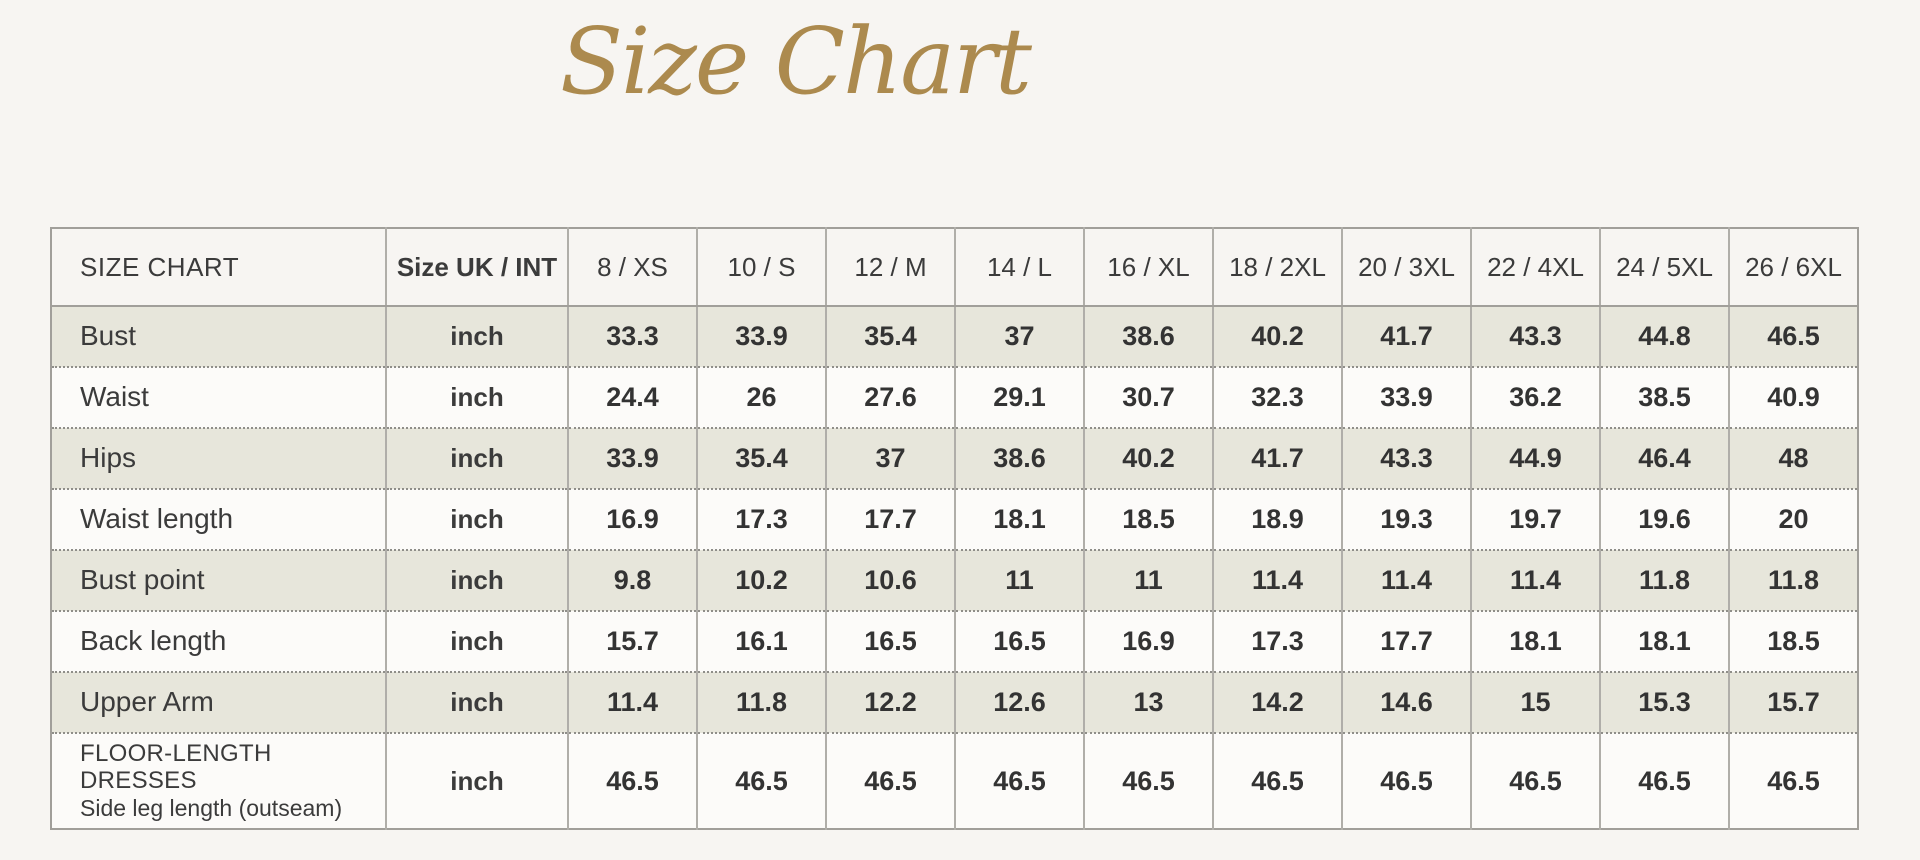 The height and width of the screenshot is (860, 1920). What do you see at coordinates (1277, 267) in the screenshot?
I see `size-column-header: 18 / 2XL` at bounding box center [1277, 267].